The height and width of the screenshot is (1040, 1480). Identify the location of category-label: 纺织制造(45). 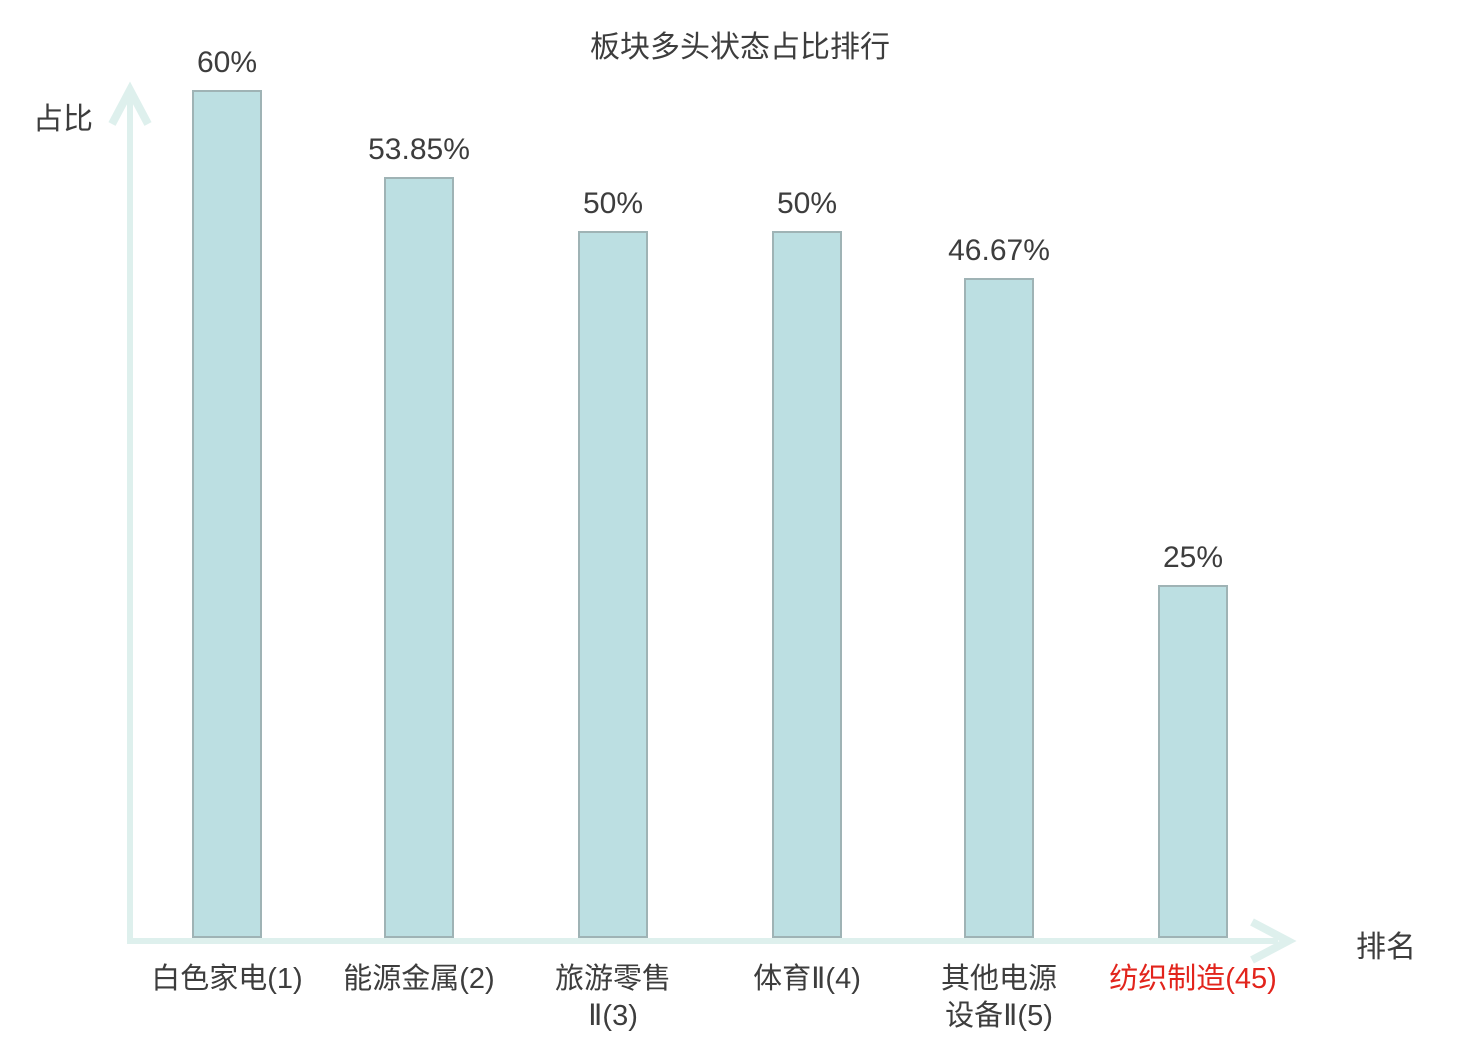
(1193, 979).